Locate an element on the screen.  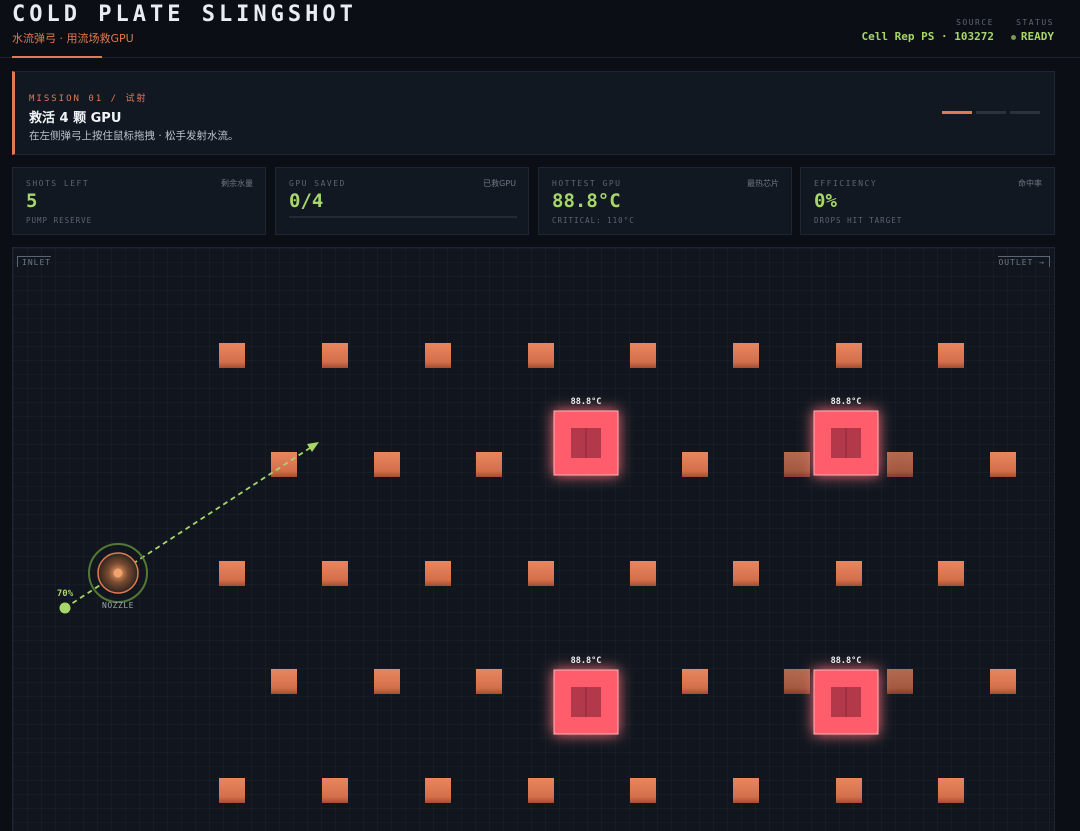
header-accent-line is located at coordinates (57, 57).